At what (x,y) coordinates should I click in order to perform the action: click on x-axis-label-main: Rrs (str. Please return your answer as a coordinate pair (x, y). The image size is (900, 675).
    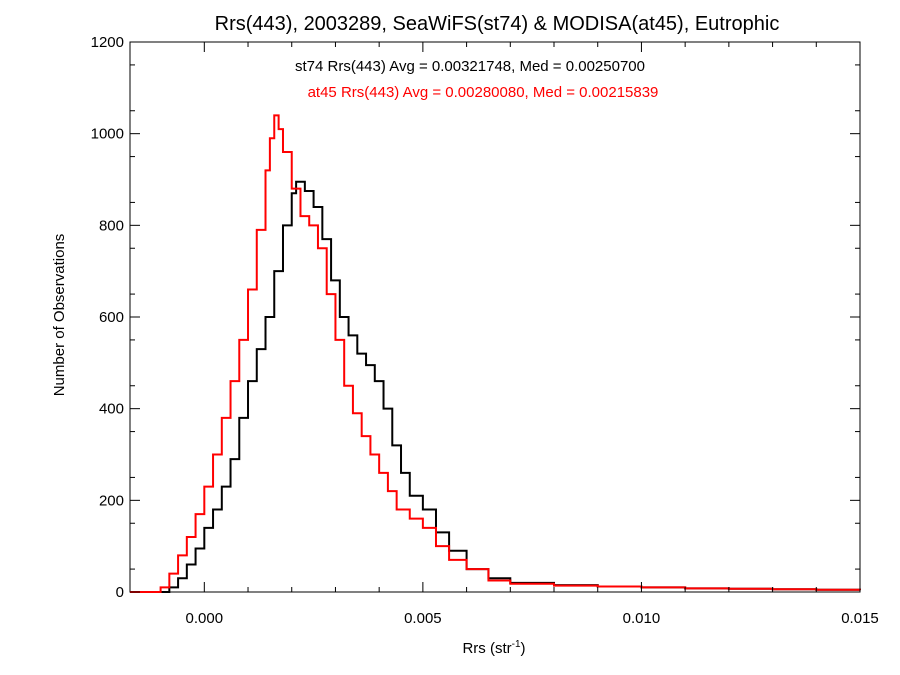
    Looking at the image, I should click on (486, 648).